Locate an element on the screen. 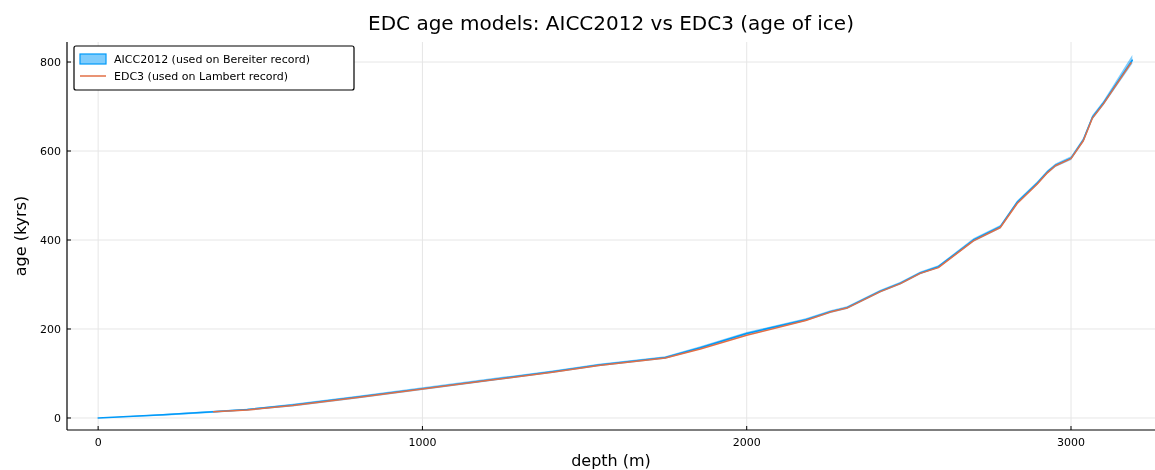 The height and width of the screenshot is (470, 1155). y-tick-label: 0 is located at coordinates (57, 418).